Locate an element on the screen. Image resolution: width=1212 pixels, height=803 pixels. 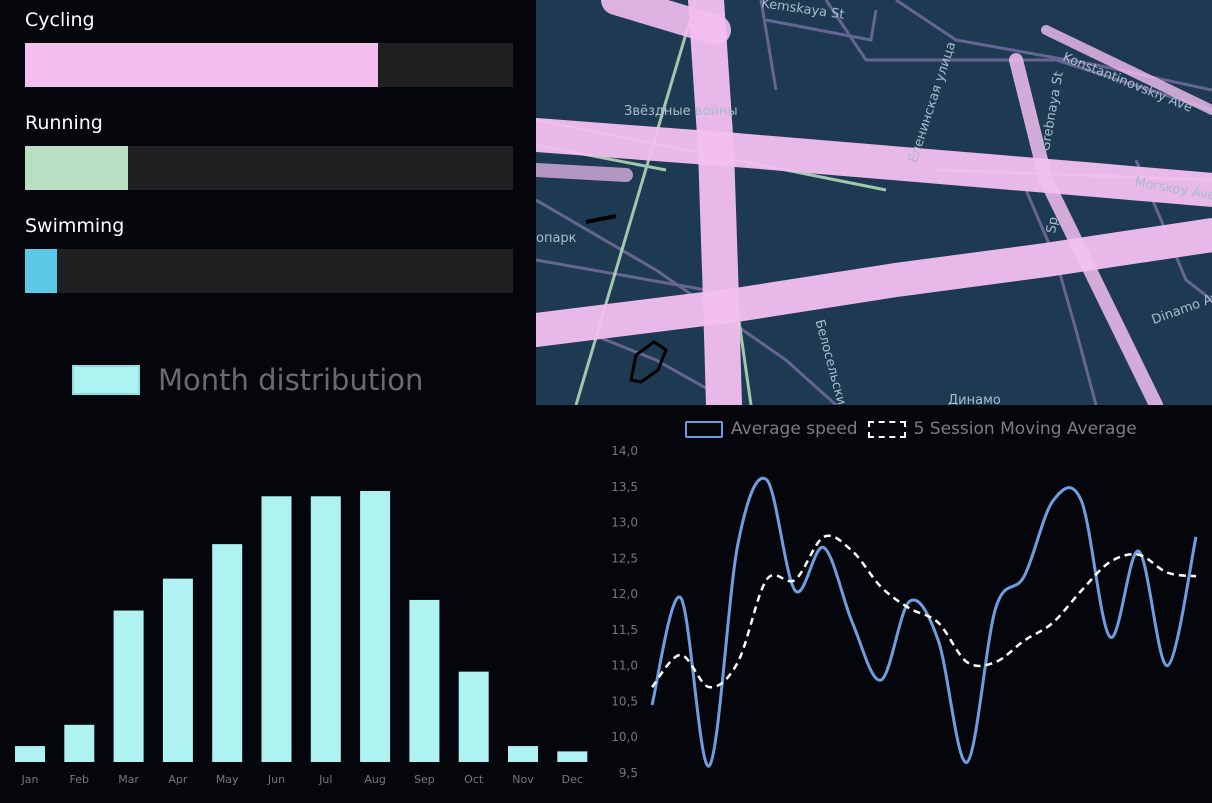
month-bar-apr is located at coordinates (177, 670).